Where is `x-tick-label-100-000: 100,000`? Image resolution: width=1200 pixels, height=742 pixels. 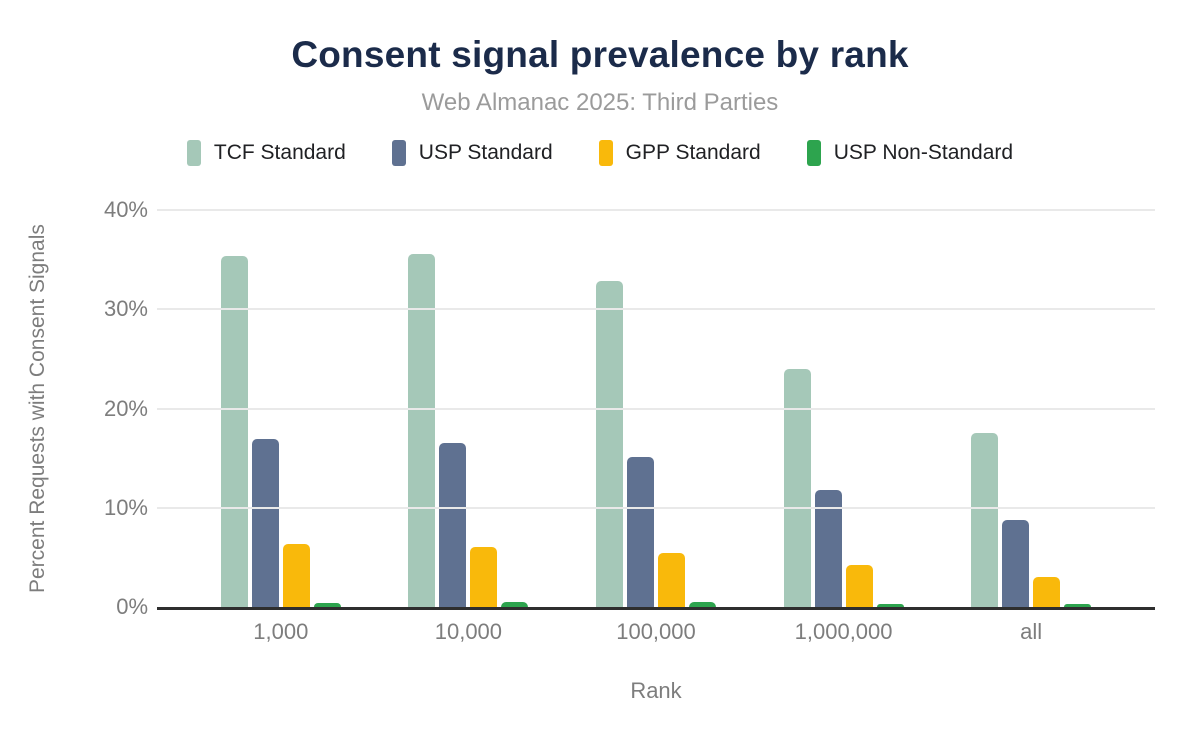 x-tick-label-100-000: 100,000 is located at coordinates (656, 631).